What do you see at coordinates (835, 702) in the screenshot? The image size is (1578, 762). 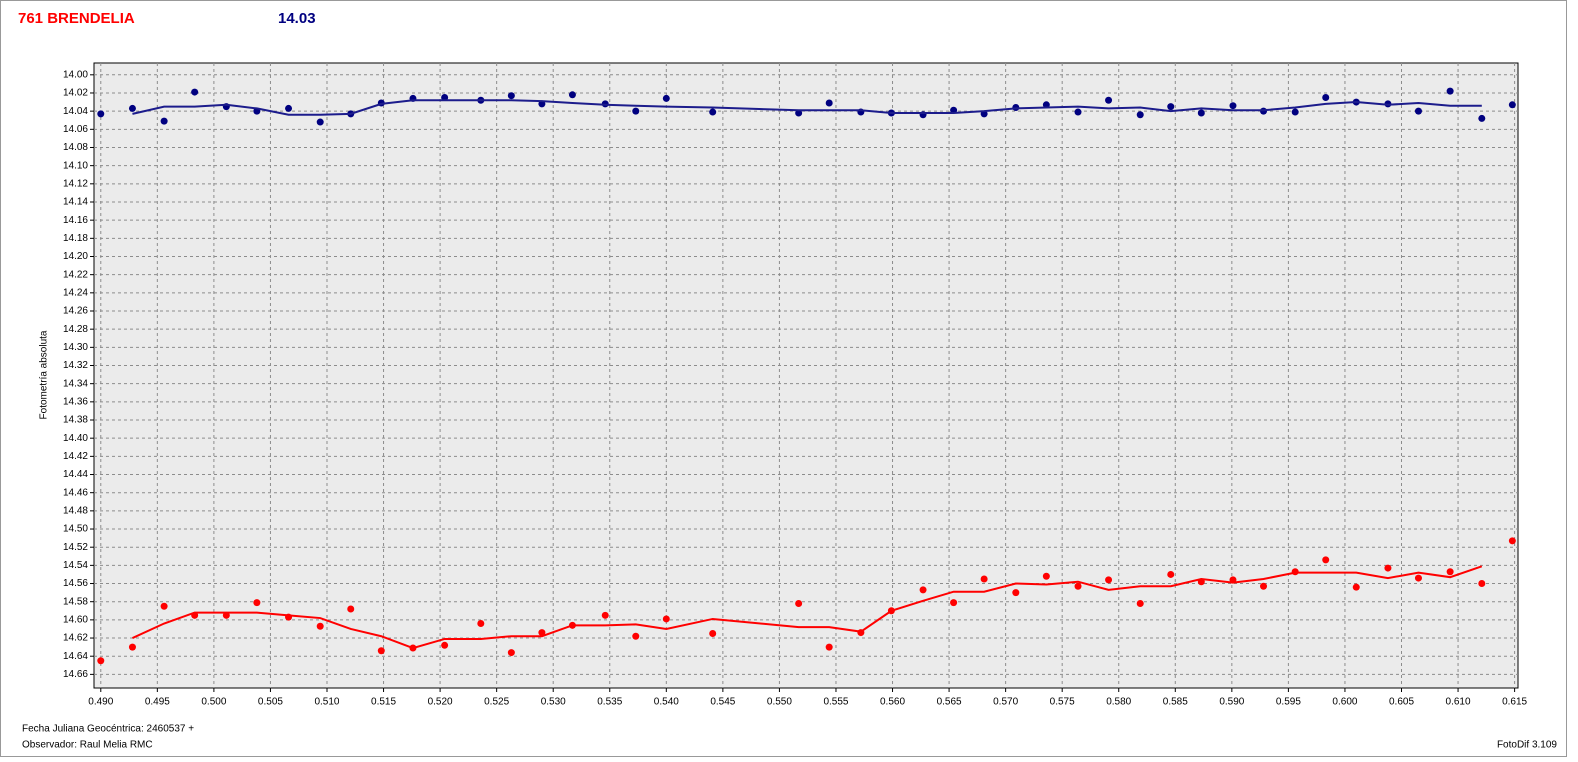 I see `x-tick-label: 0.555` at bounding box center [835, 702].